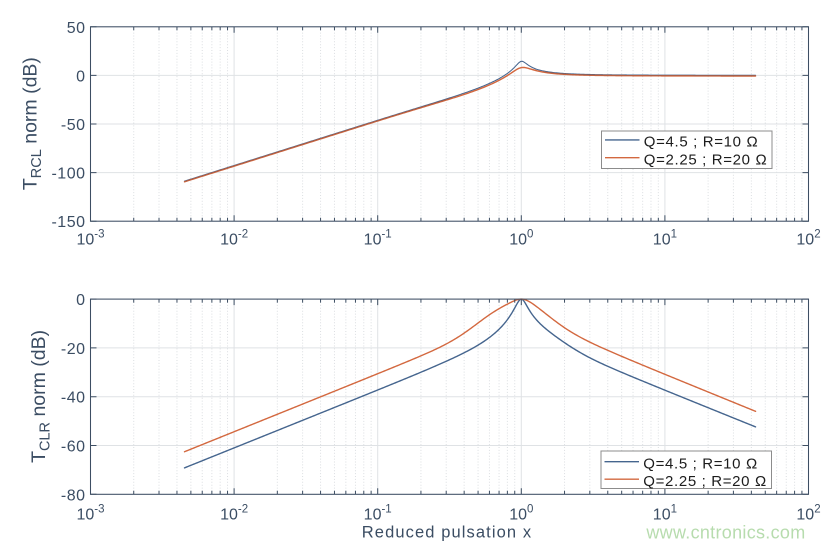 The height and width of the screenshot is (550, 829). I want to click on svg-text: -150, so click(68, 222).